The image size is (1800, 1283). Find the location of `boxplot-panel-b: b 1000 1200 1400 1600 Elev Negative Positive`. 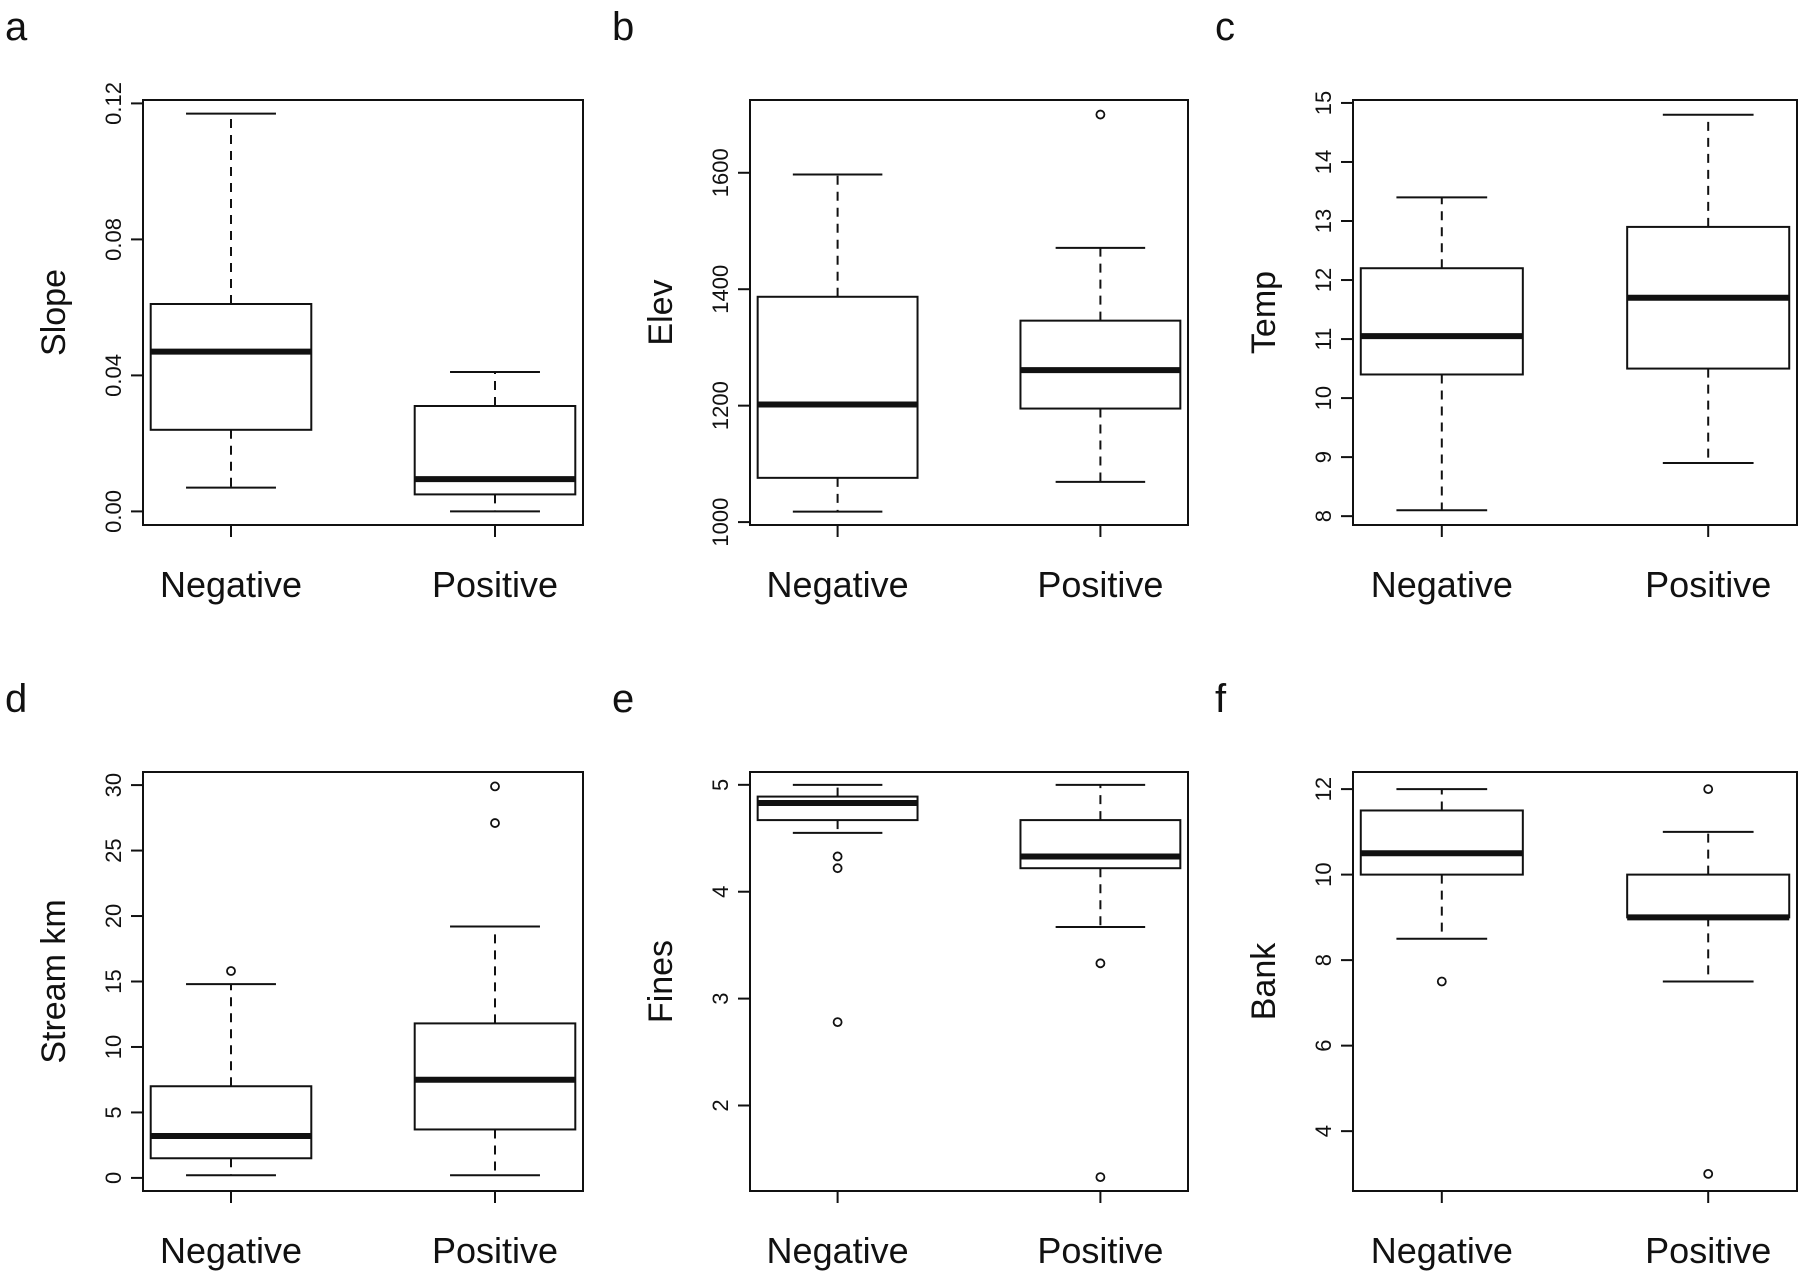

boxplot-panel-b: b 1000 1200 1400 1600 Elev Negative Positive is located at coordinates (900, 305).